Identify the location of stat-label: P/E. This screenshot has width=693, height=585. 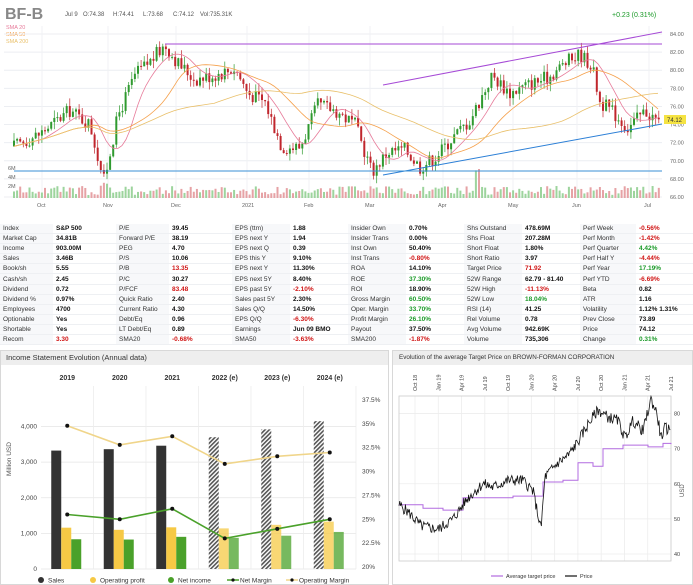
(142, 229).